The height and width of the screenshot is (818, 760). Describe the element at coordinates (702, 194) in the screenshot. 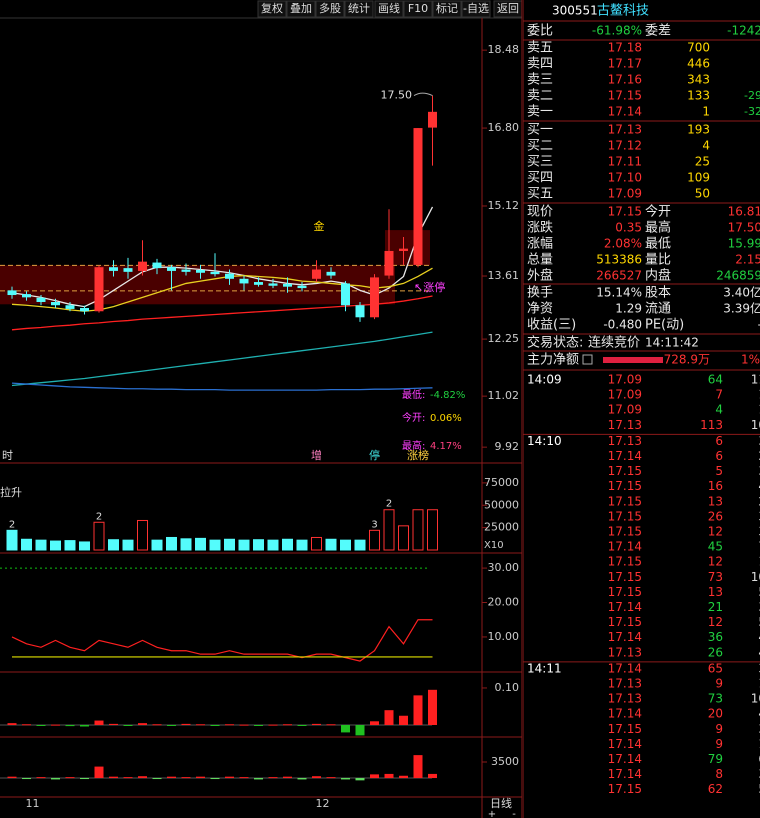

I see `book-volume: 50` at that location.